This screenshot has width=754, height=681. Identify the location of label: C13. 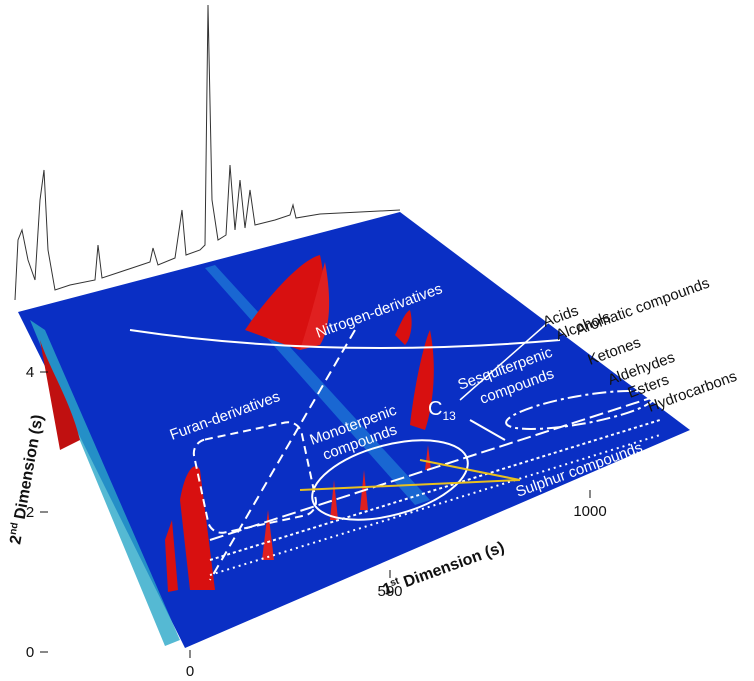
(442, 410).